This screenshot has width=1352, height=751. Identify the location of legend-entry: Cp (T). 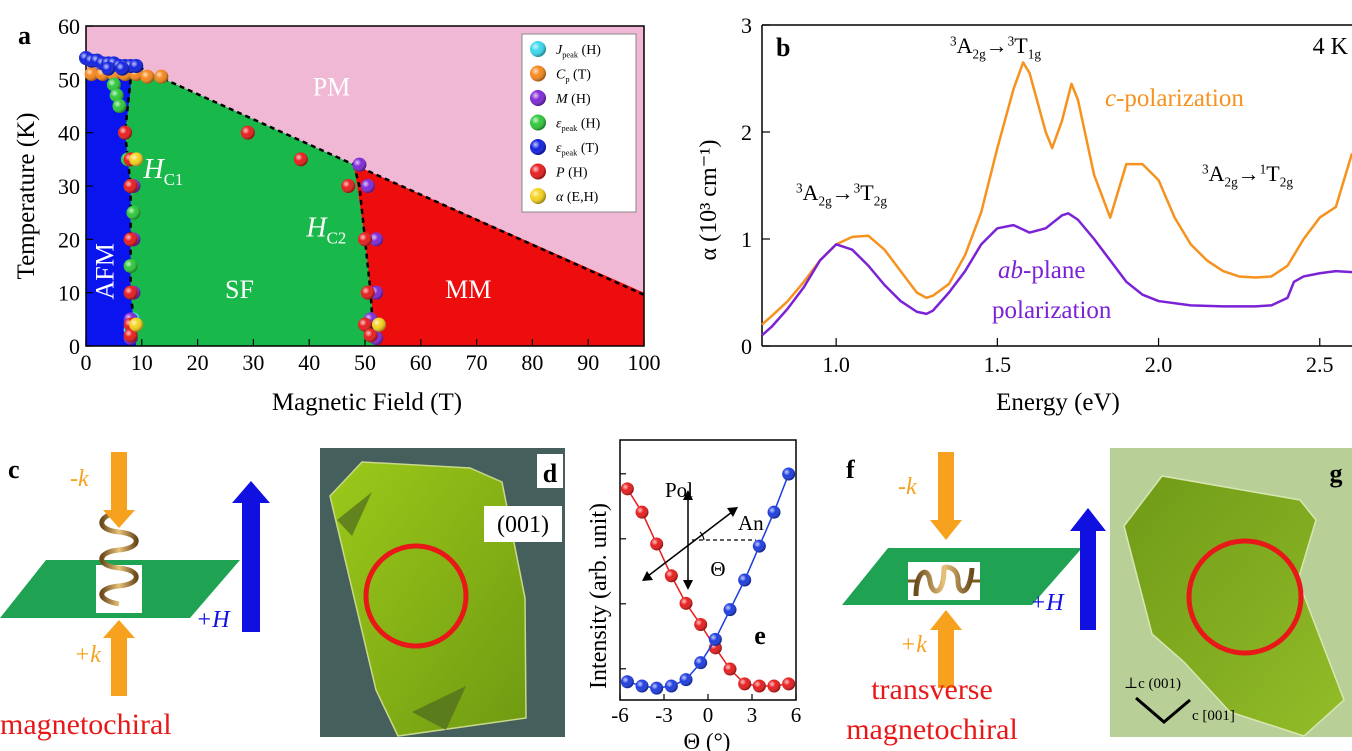
(573, 76).